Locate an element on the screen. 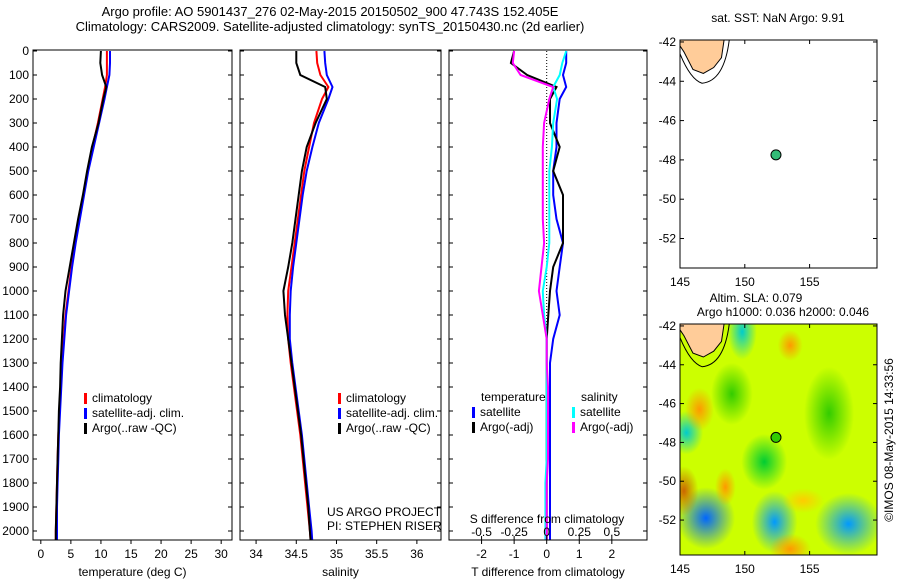 This screenshot has width=900, height=580. x-tick-label: 30 is located at coordinates (221, 554).